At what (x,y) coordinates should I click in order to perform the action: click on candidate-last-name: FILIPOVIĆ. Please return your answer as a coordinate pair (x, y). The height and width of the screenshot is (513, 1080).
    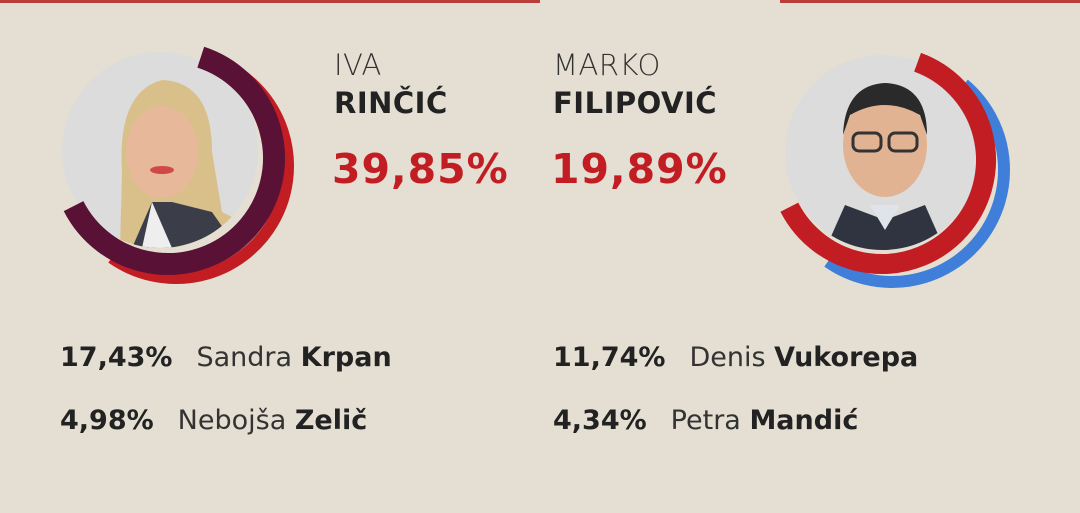
    Looking at the image, I should click on (635, 103).